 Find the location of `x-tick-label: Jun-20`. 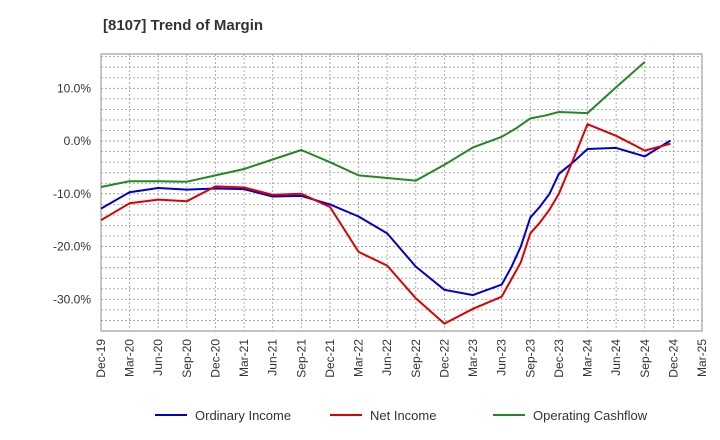

x-tick-label: Jun-20 is located at coordinates (158, 357).